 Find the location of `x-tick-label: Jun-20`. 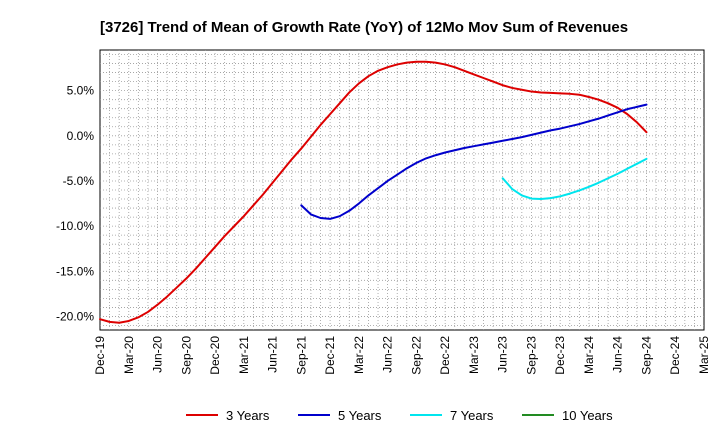

x-tick-label: Jun-20 is located at coordinates (158, 354).